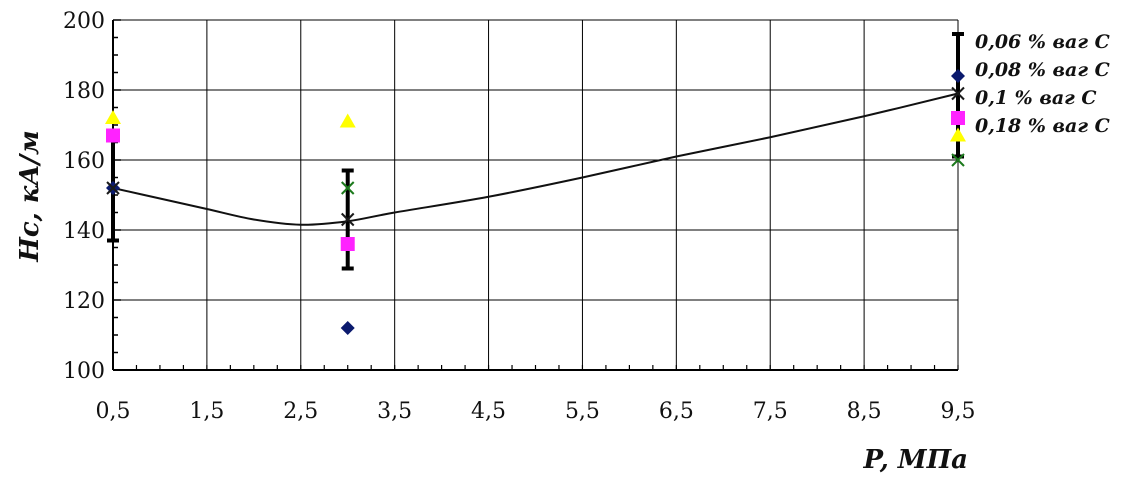  I want to click on x-tick-label: 4,5, so click(488, 411).